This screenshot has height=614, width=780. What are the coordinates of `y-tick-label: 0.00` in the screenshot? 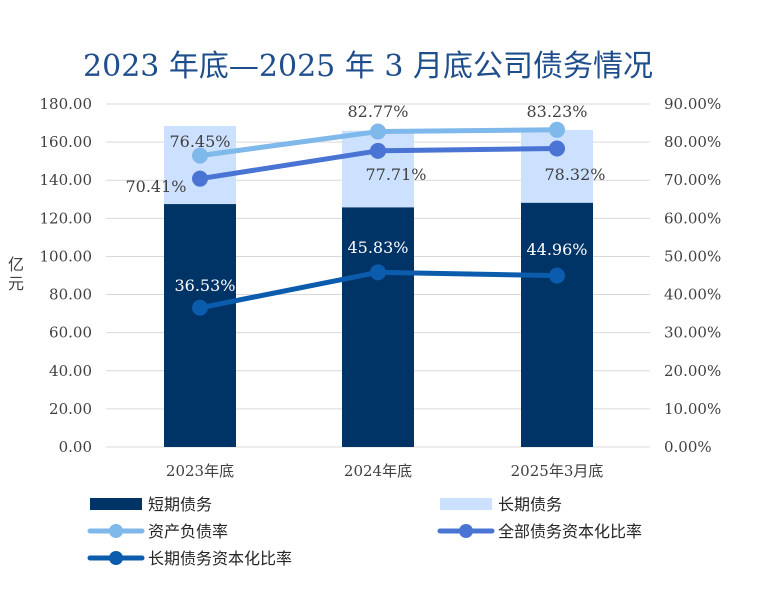 It's located at (75, 447).